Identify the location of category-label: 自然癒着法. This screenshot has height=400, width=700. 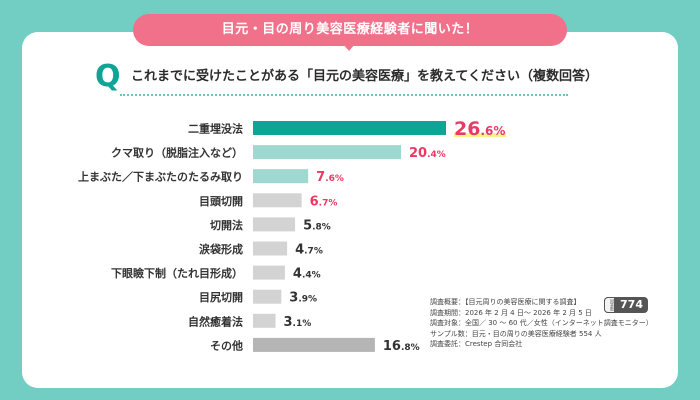
(215, 321).